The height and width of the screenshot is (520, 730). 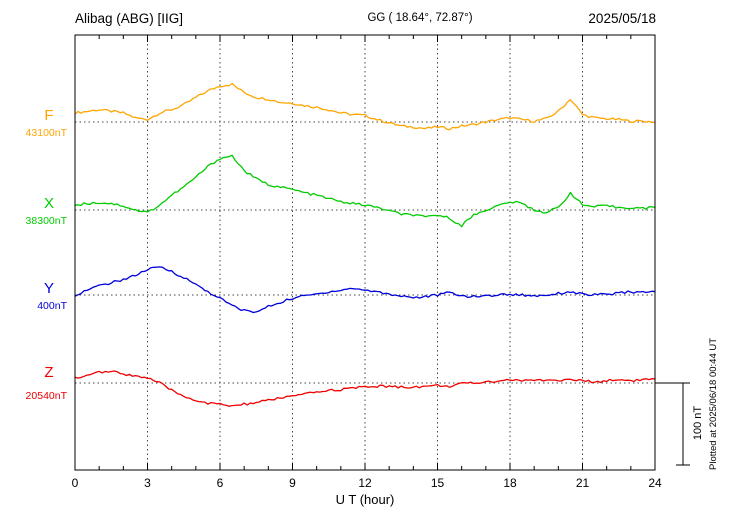 I want to click on series-baseline-y: 400nT, so click(x=52, y=306).